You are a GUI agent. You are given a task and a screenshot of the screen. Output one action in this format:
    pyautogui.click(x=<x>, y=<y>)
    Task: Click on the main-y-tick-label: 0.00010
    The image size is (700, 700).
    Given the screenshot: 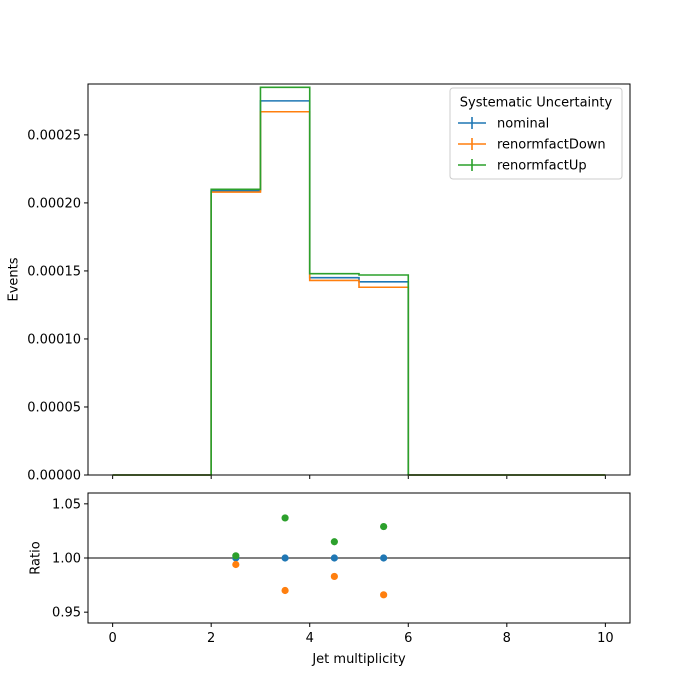 What is the action you would take?
    pyautogui.click(x=54, y=339)
    